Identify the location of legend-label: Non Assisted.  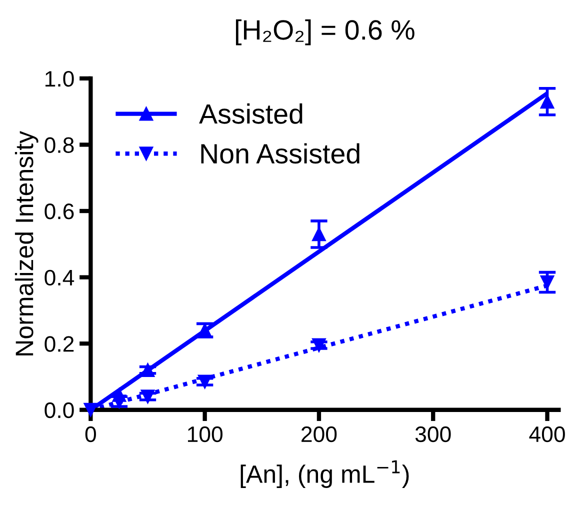
(280, 153).